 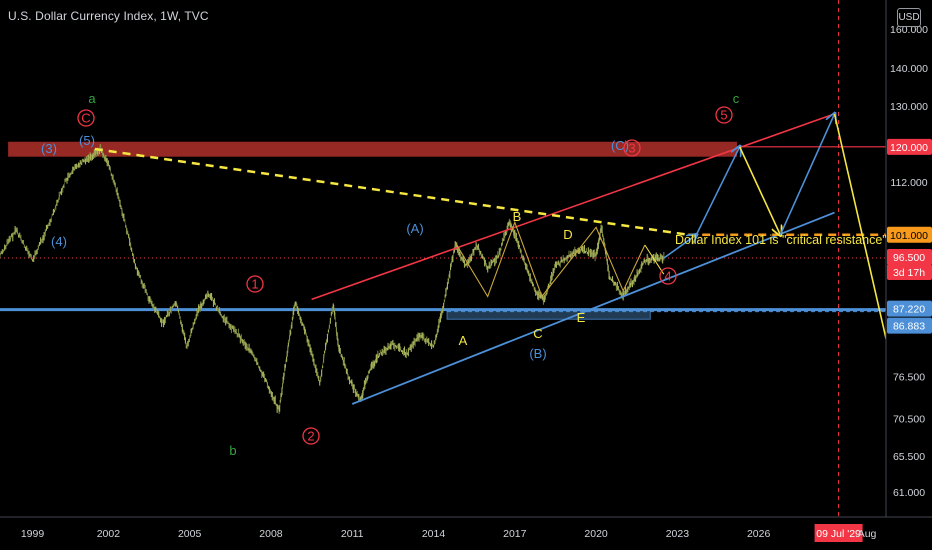 I want to click on wave-label-circle-3-text: 3, so click(x=631, y=148).